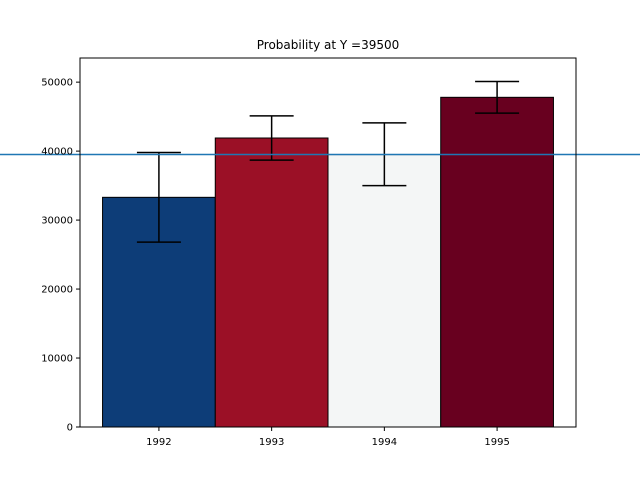 This screenshot has width=640, height=480. Describe the element at coordinates (57, 359) in the screenshot. I see `y-tick-label: 10000` at that location.